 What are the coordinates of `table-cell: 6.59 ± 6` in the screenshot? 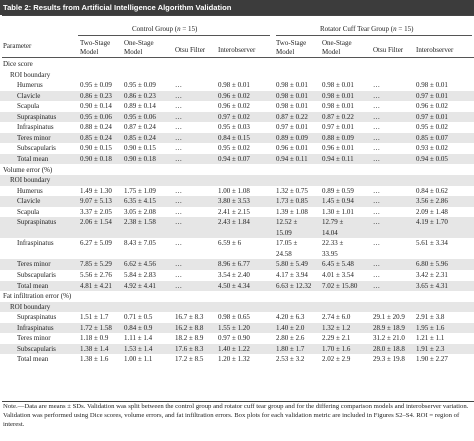 It's located at (230, 243).